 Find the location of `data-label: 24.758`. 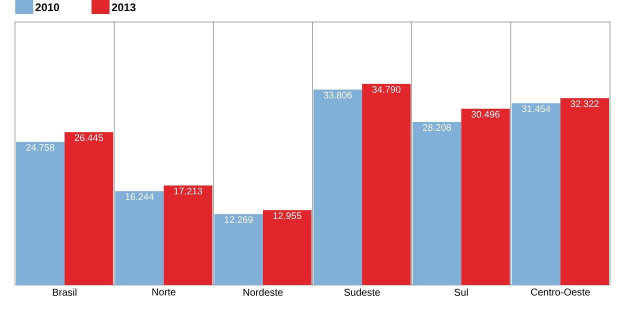

data-label: 24.758 is located at coordinates (40, 147).